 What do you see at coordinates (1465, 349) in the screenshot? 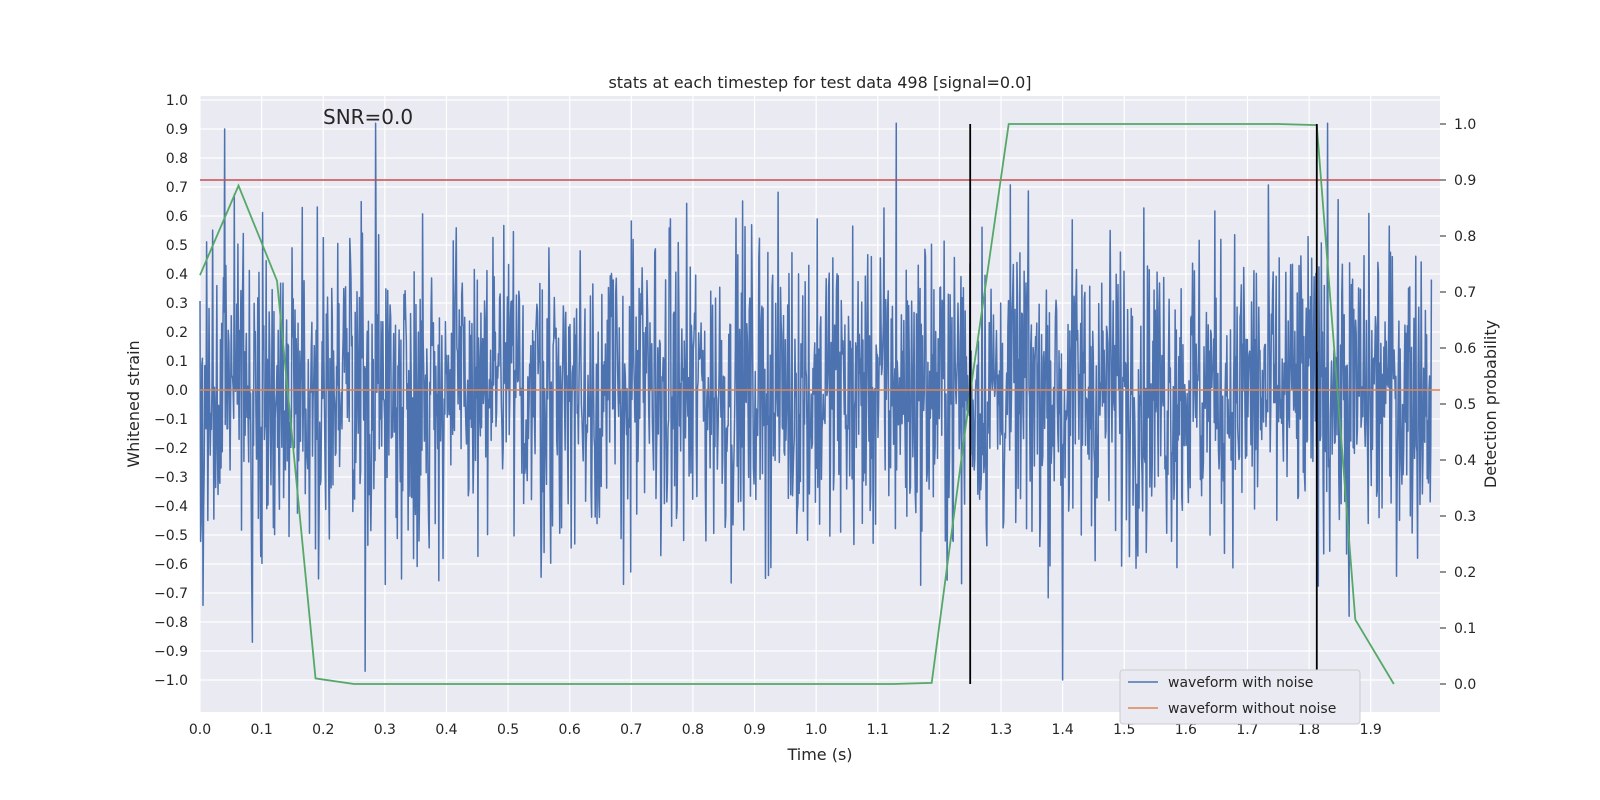
I see `y2-tick-label: 0.6` at bounding box center [1465, 349].